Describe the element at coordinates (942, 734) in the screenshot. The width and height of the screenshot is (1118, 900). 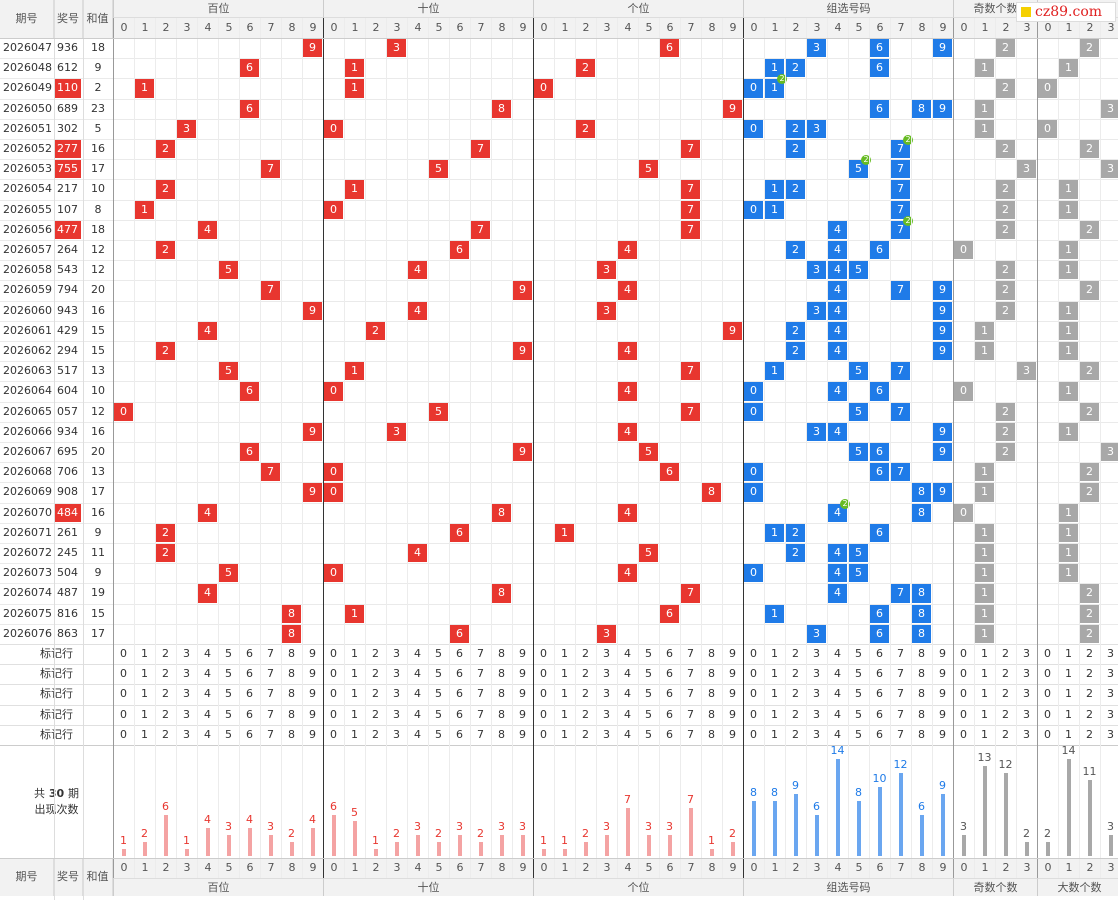
I see `marker-digit-g: 9` at that location.